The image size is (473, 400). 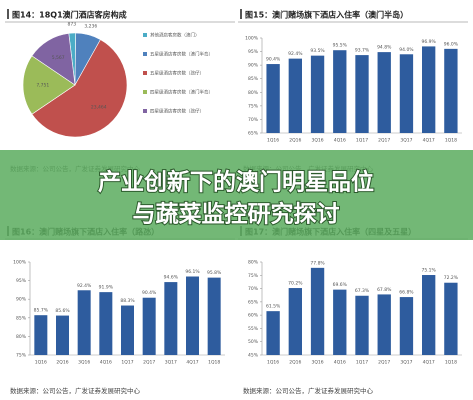 I want to click on x-tick-label: 4Q17, so click(x=192, y=363).